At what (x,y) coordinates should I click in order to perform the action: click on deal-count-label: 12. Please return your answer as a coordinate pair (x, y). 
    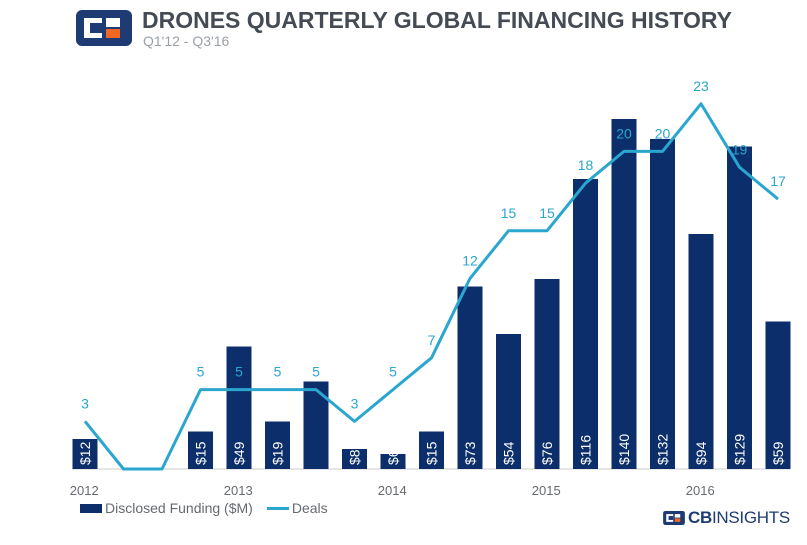
    Looking at the image, I should click on (470, 260).